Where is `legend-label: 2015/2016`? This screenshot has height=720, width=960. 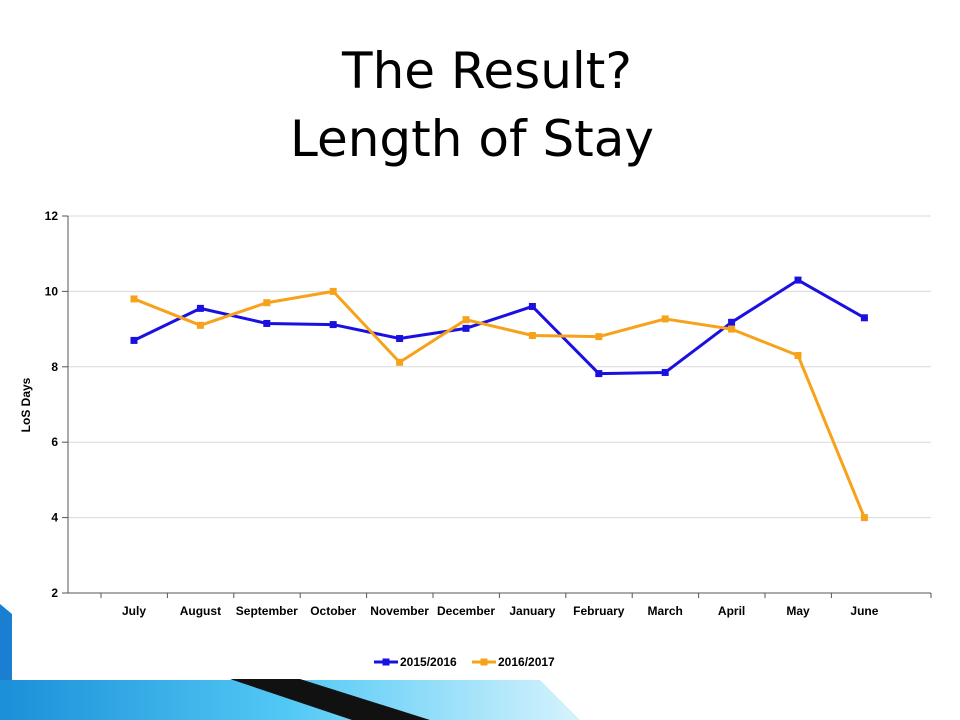
legend-label: 2015/2016 is located at coordinates (428, 662).